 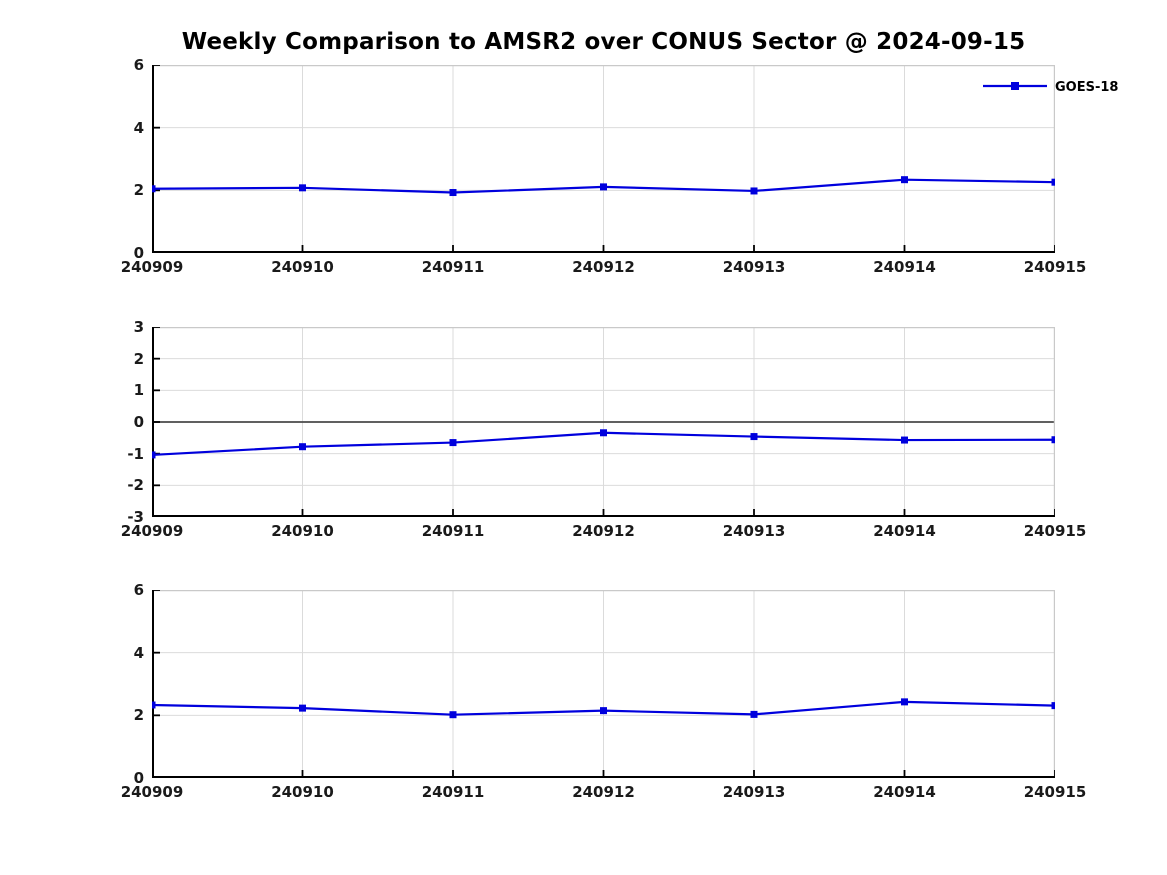 What do you see at coordinates (135, 453) in the screenshot?
I see `y-tick-label: -1` at bounding box center [135, 453].